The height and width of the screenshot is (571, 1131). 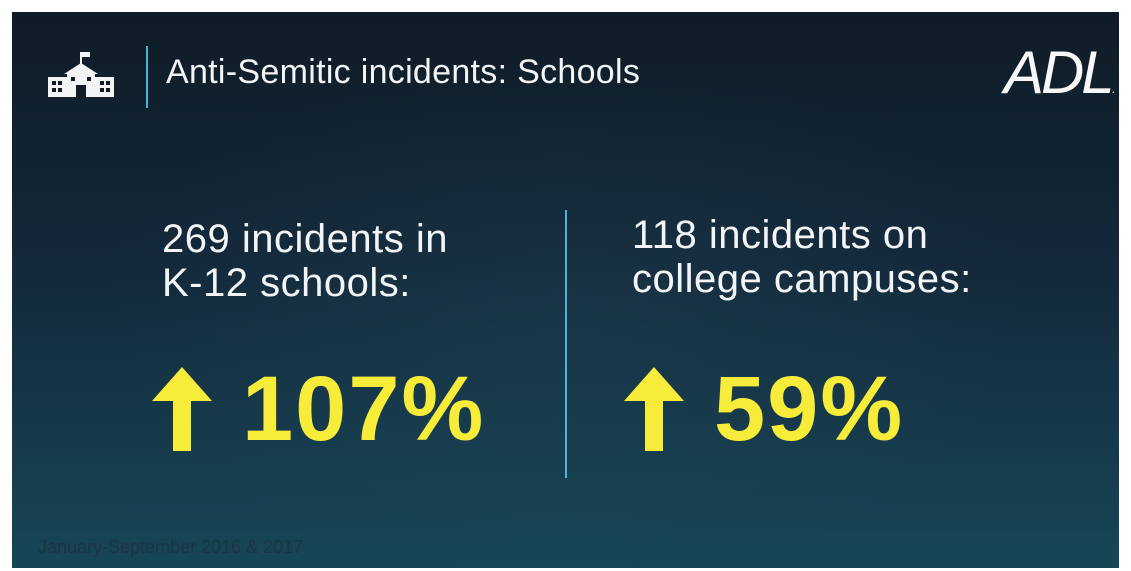 I want to click on college-increase: 59%, so click(x=764, y=409).